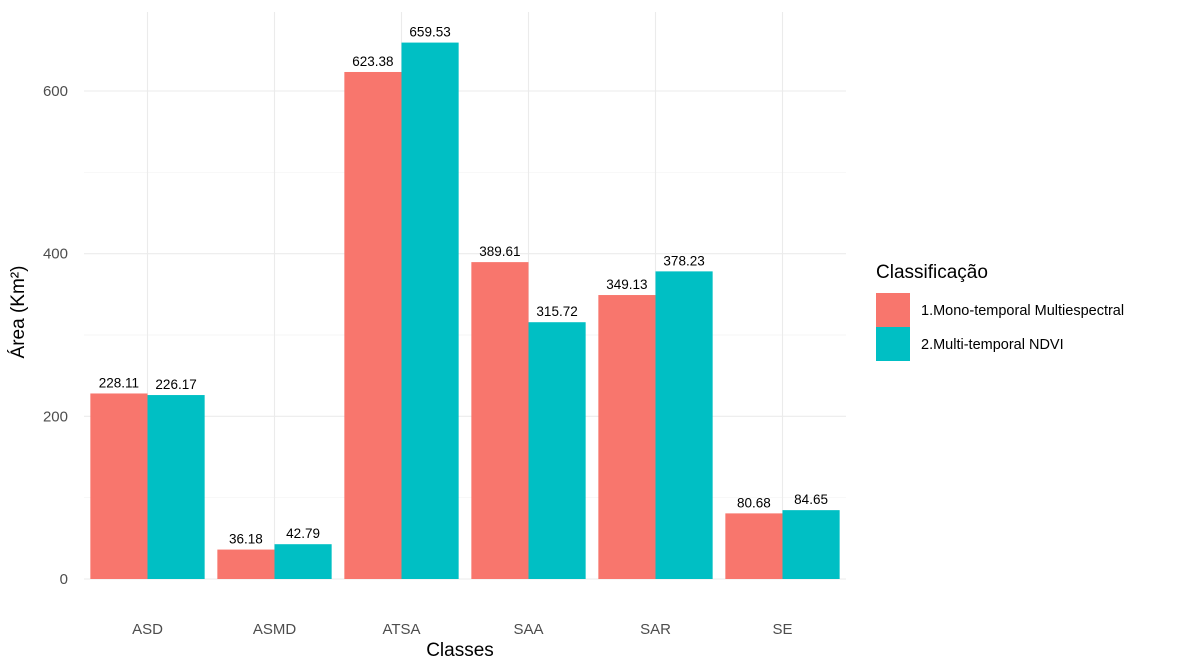  I want to click on data-label: 378.23, so click(683, 260).